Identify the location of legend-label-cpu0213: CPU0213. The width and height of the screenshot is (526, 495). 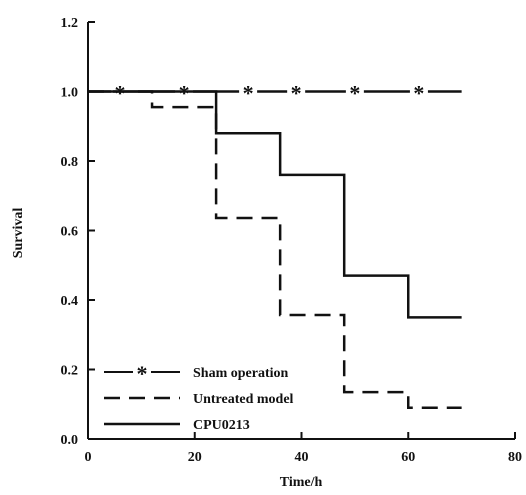
(221, 425).